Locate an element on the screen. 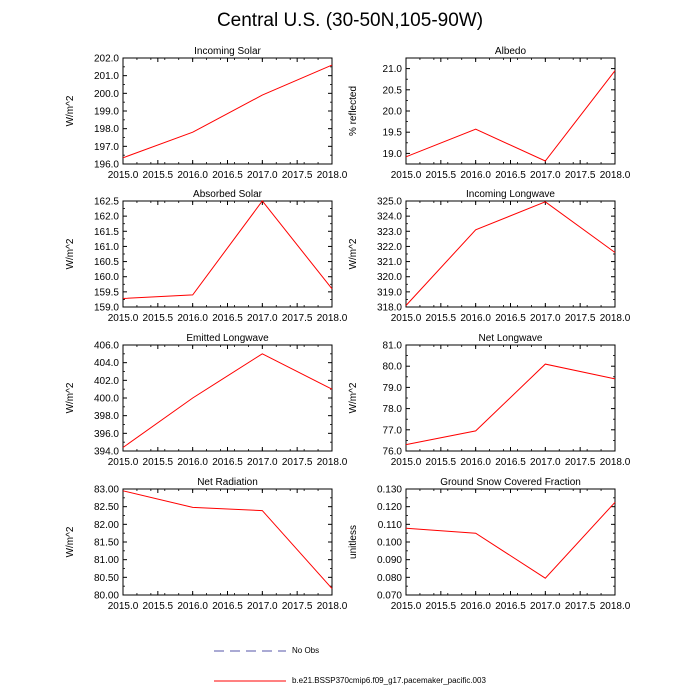  y-tick-label: 80.00 is located at coordinates (106, 596).